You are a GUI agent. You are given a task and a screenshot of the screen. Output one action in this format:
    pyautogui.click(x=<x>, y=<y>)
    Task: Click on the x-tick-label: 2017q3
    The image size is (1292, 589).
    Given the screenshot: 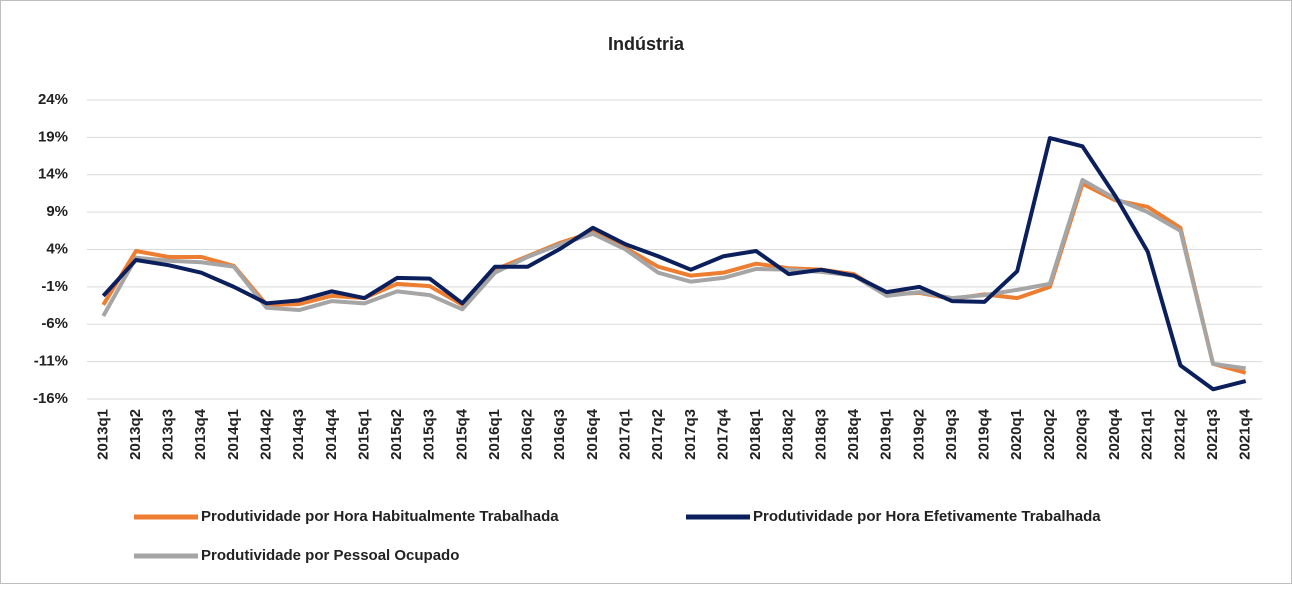 What is the action you would take?
    pyautogui.click(x=690, y=434)
    